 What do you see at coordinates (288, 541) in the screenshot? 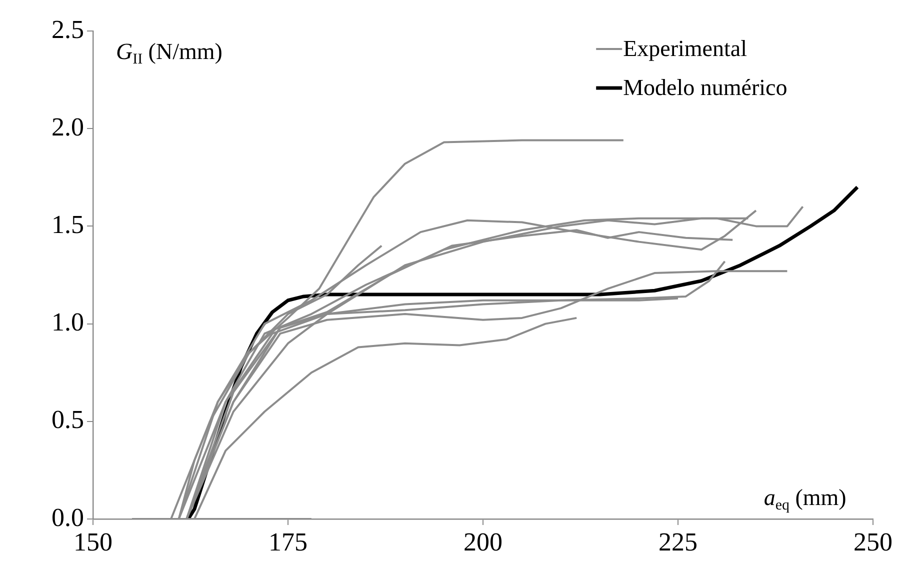
I see `x-tick-label: 175` at bounding box center [288, 541].